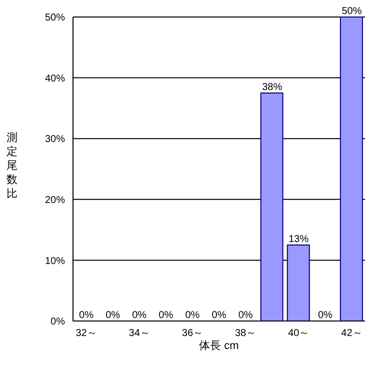 The image size is (372, 365). I want to click on x-tick-label: 36～, so click(193, 334).